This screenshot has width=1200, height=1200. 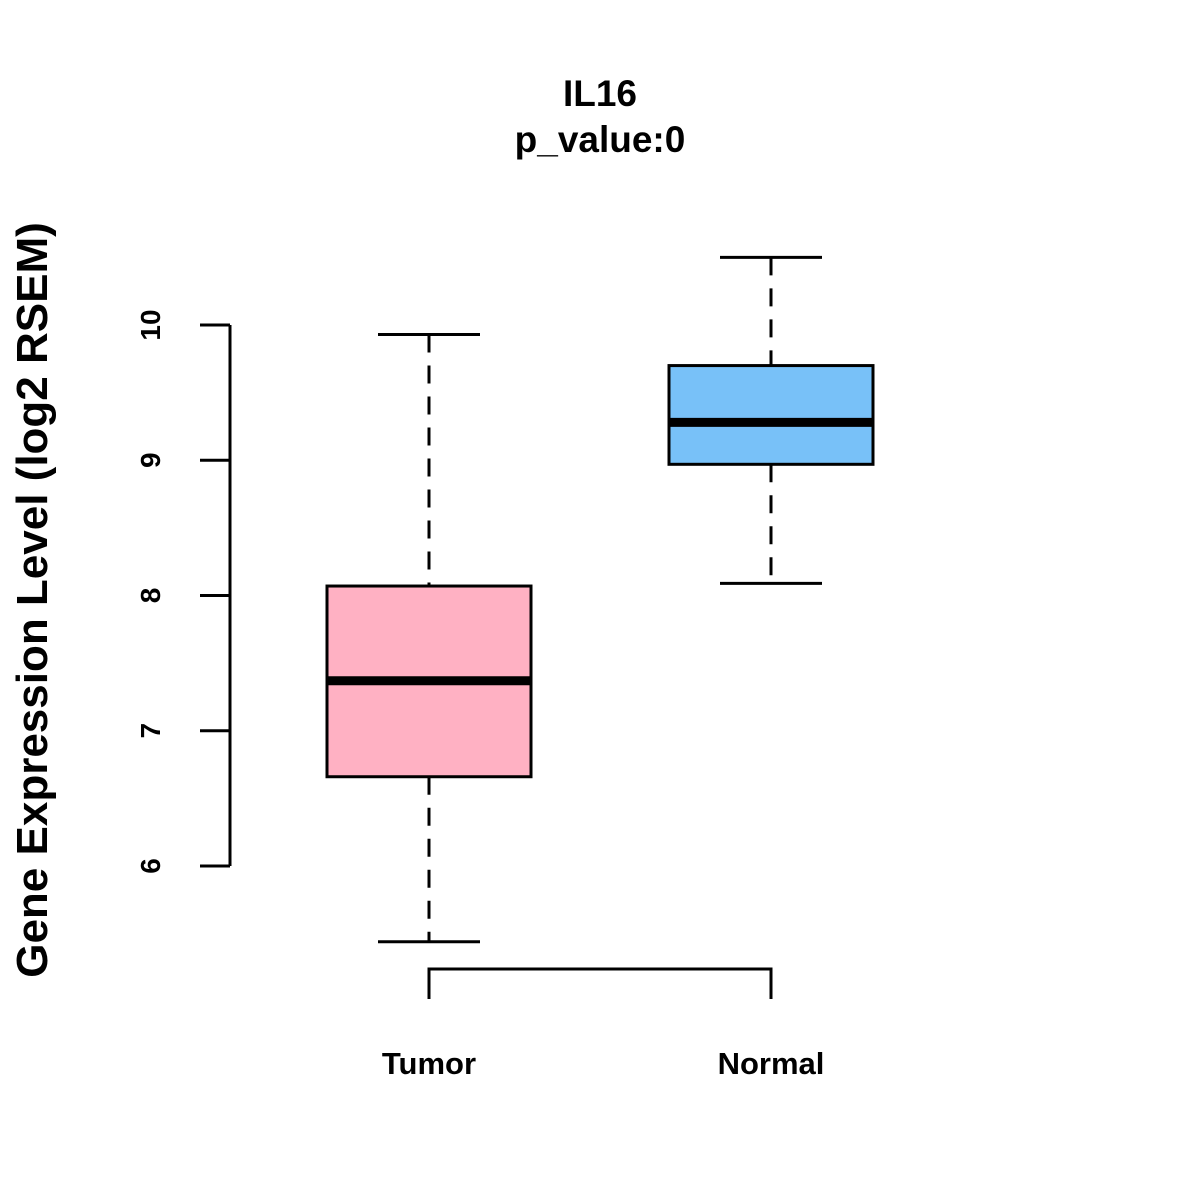 What do you see at coordinates (603, 1063) in the screenshot?
I see `x-axis-labels: Tumor Normal` at bounding box center [603, 1063].